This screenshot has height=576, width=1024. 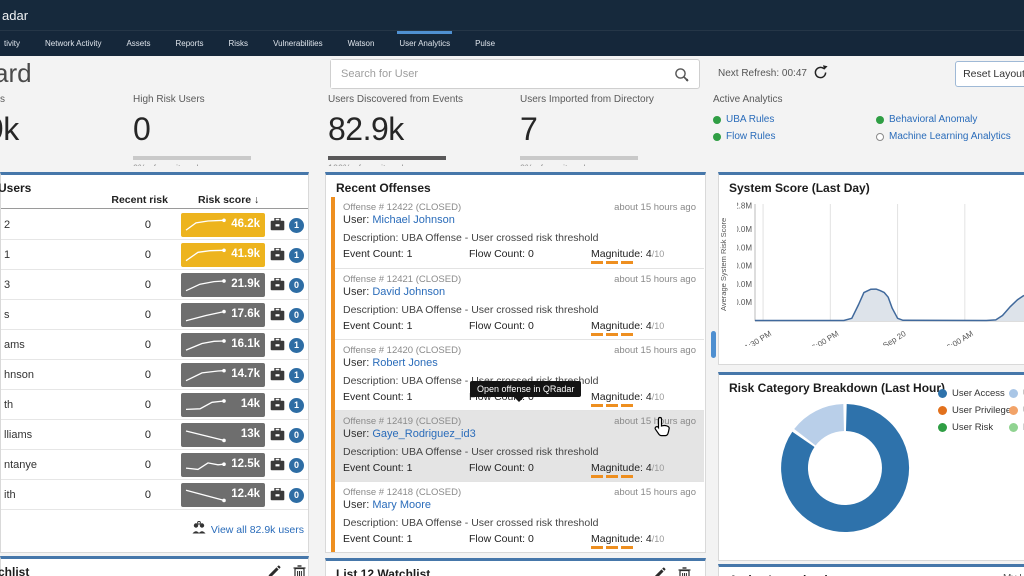 I want to click on user-name: 3, so click(x=7, y=285).